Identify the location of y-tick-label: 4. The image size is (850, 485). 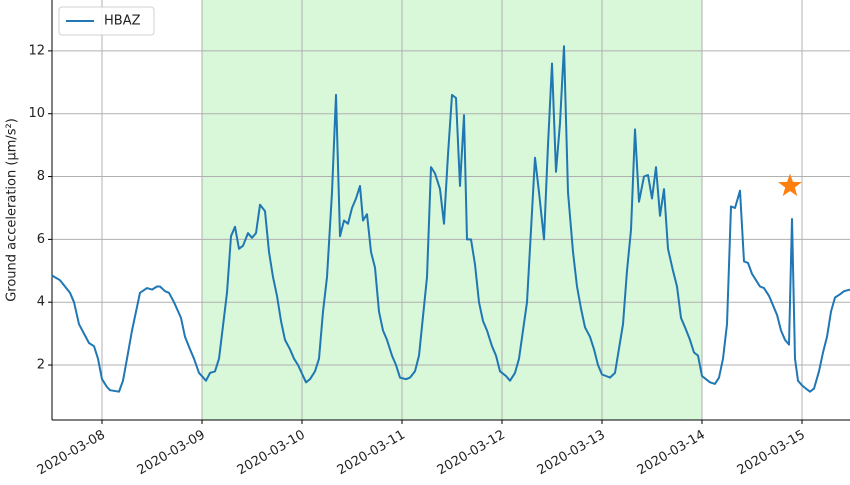
(41, 302).